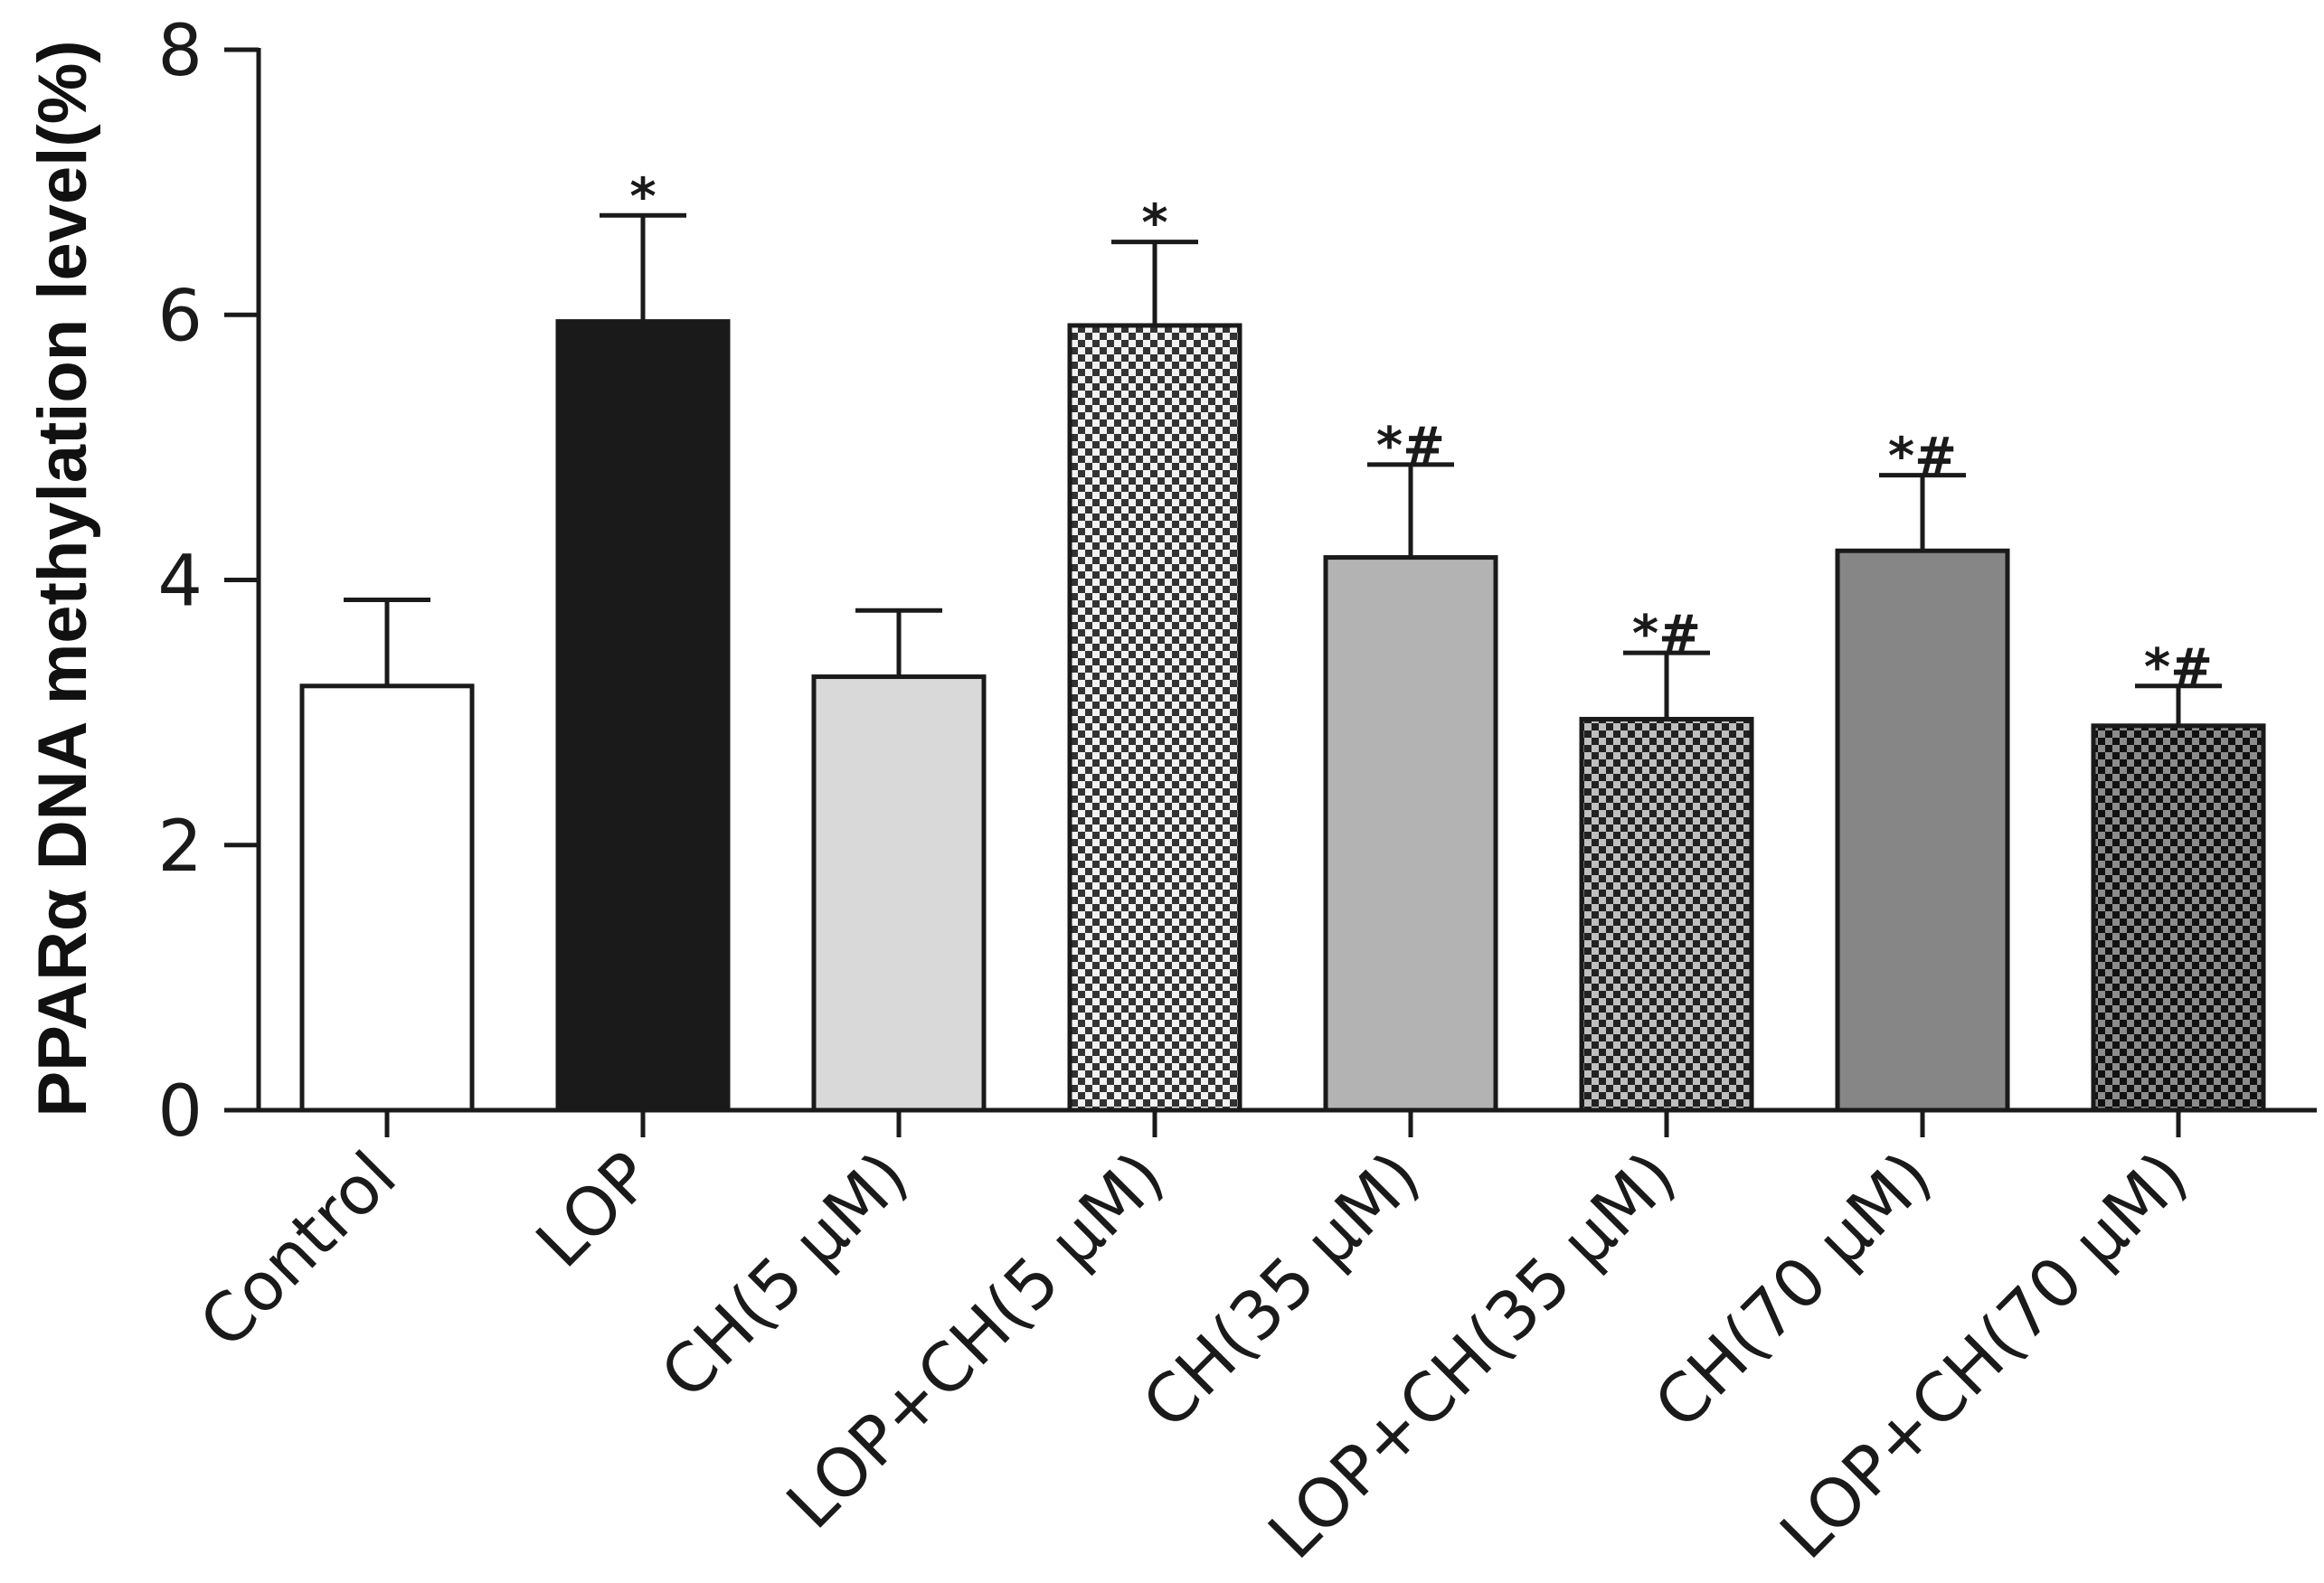  I want to click on y-tick-label: 0, so click(180, 1112).